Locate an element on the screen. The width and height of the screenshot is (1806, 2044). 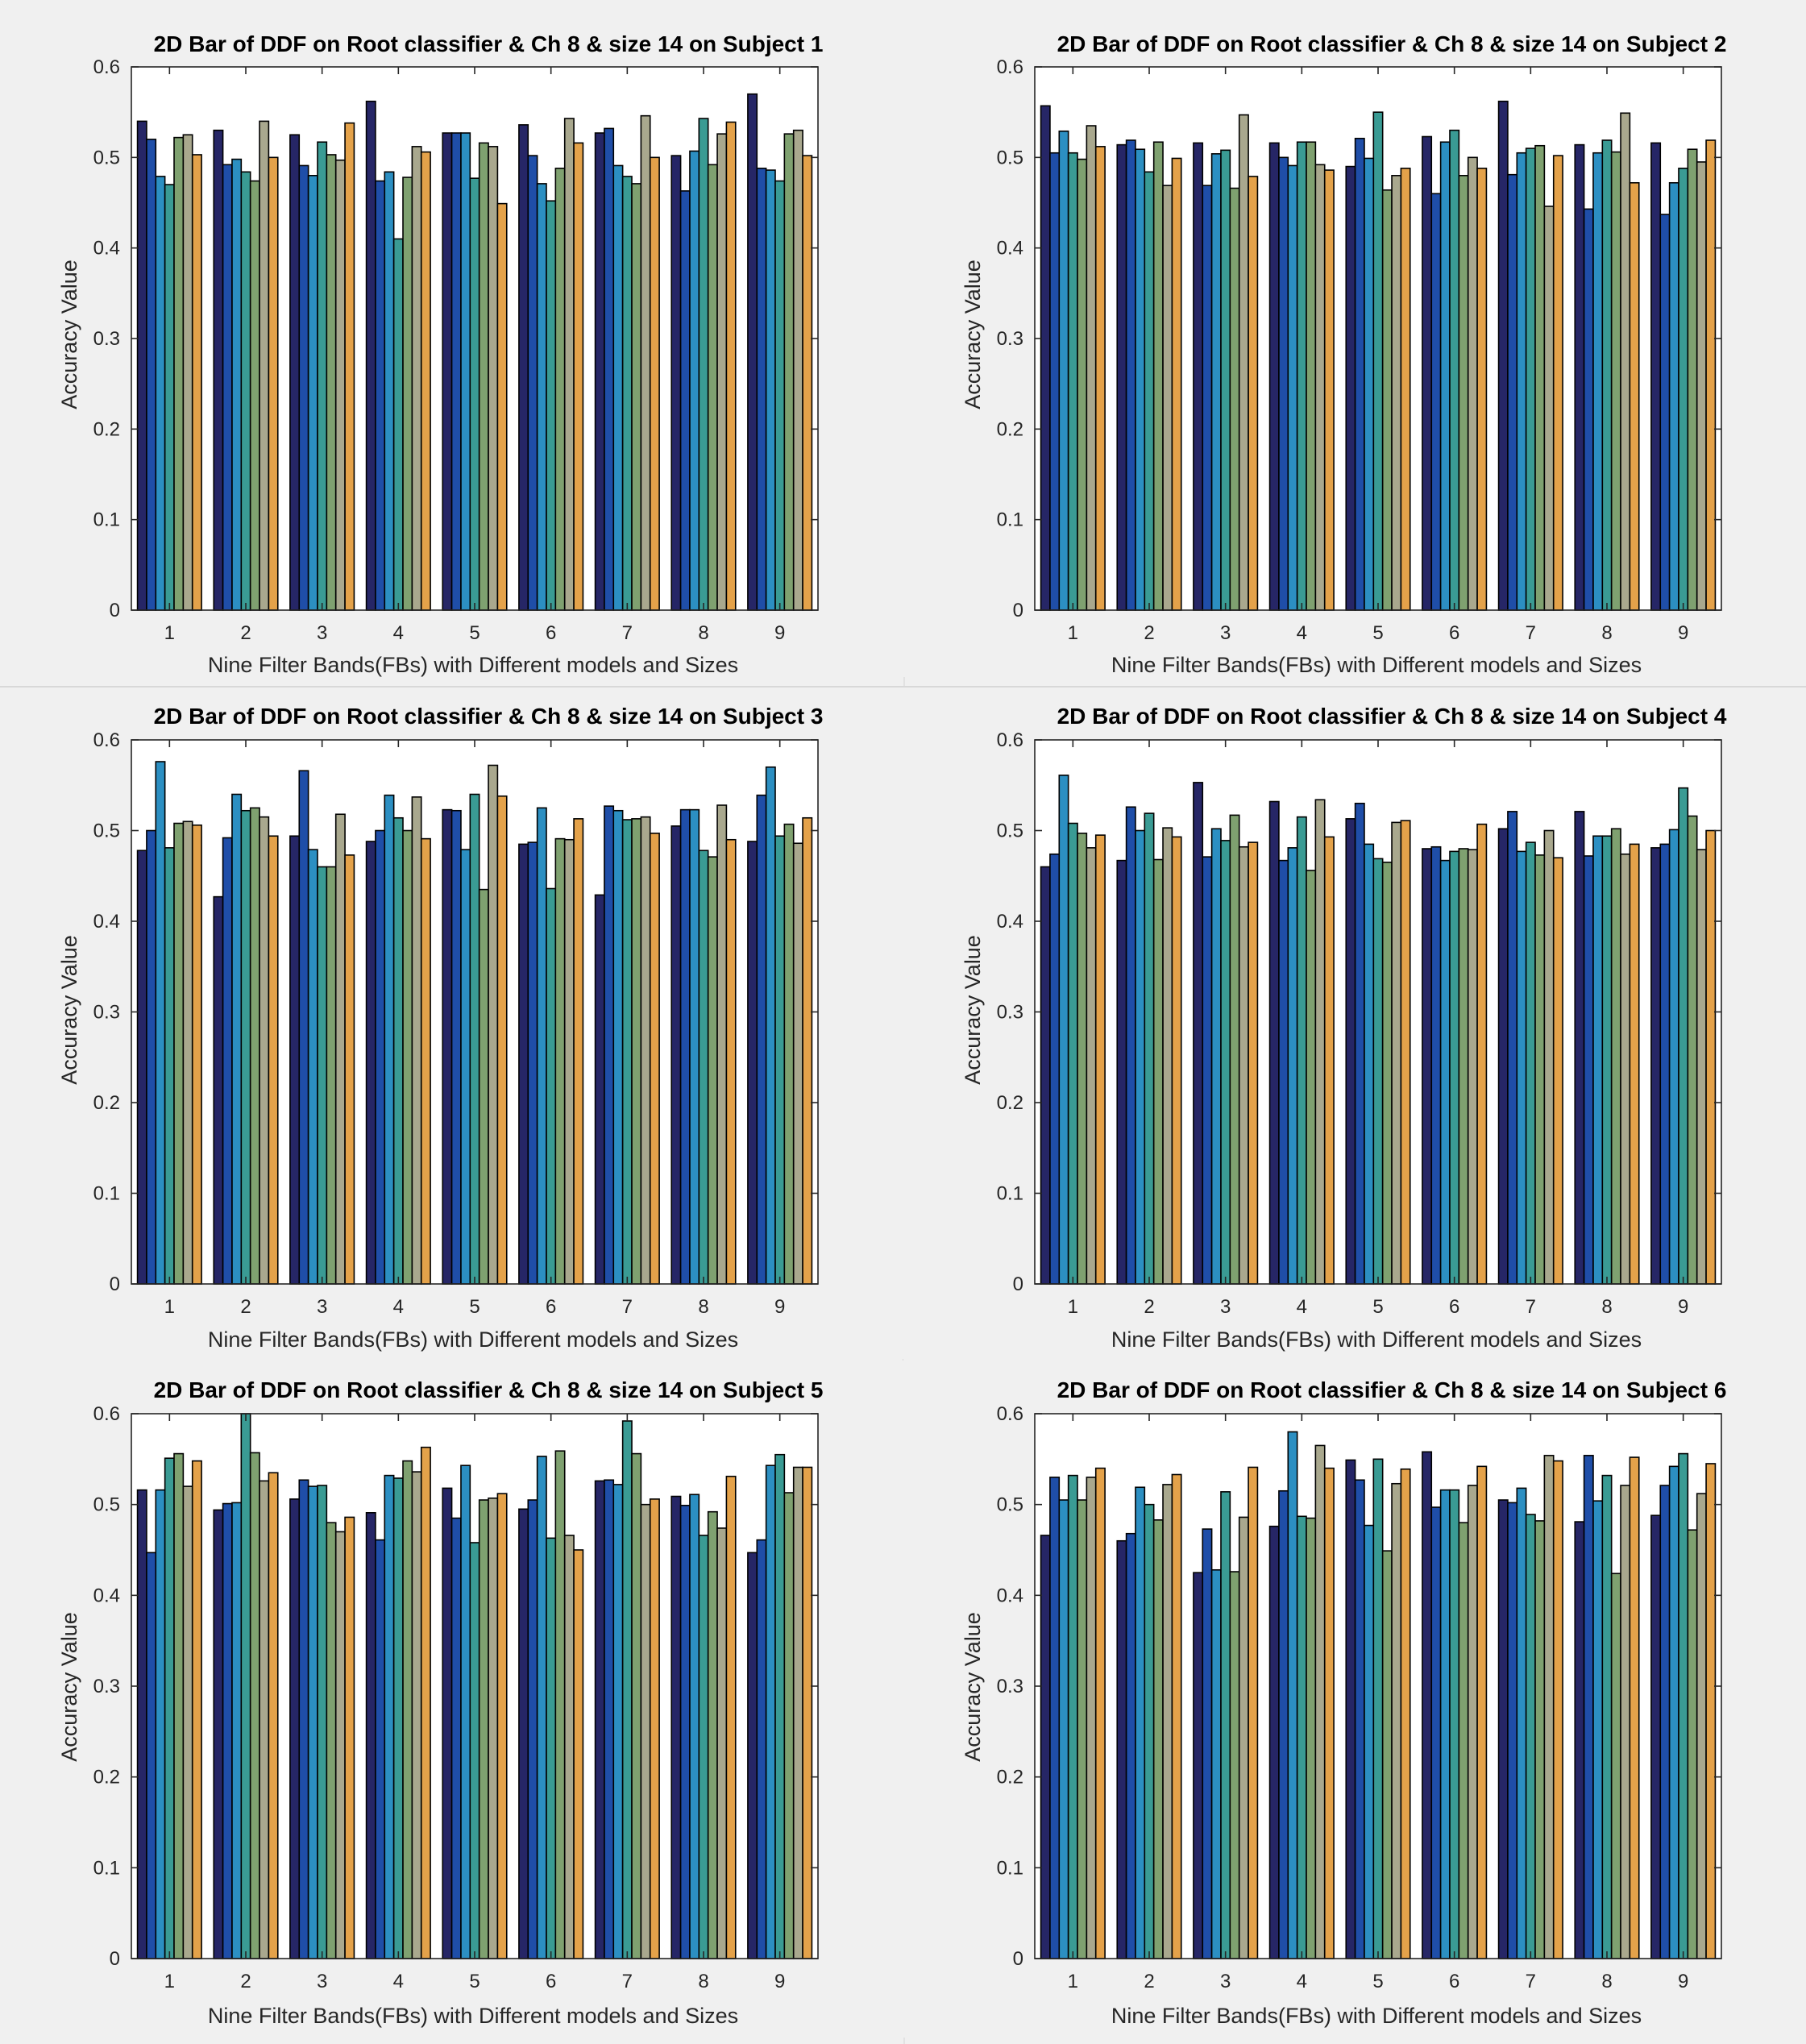
bar-fb8-model6 is located at coordinates (1625, 1069).